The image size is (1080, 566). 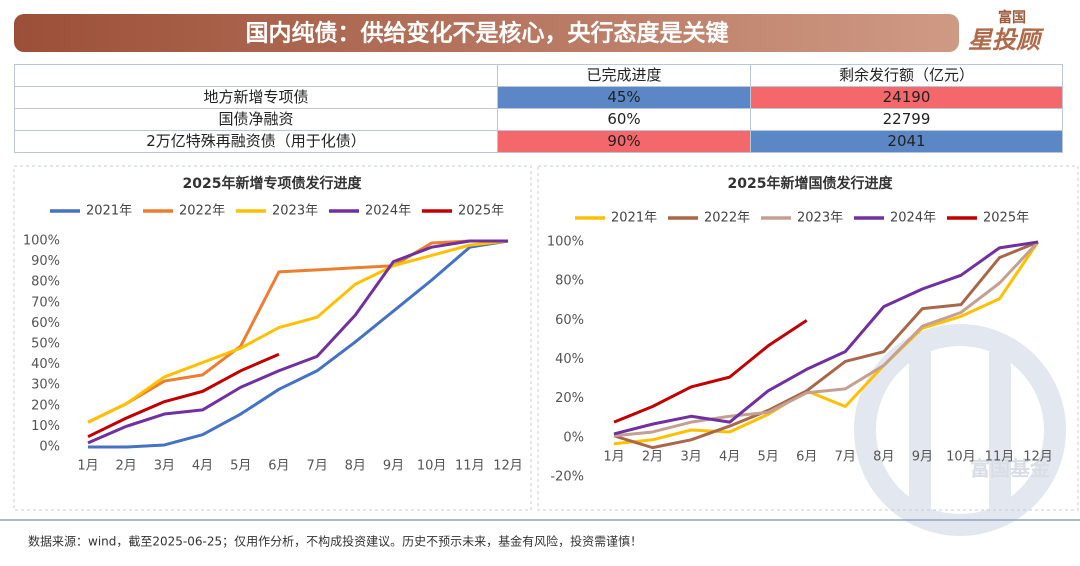 What do you see at coordinates (811, 183) in the screenshot?
I see `chart-title: 2025年新增国债发行进度` at bounding box center [811, 183].